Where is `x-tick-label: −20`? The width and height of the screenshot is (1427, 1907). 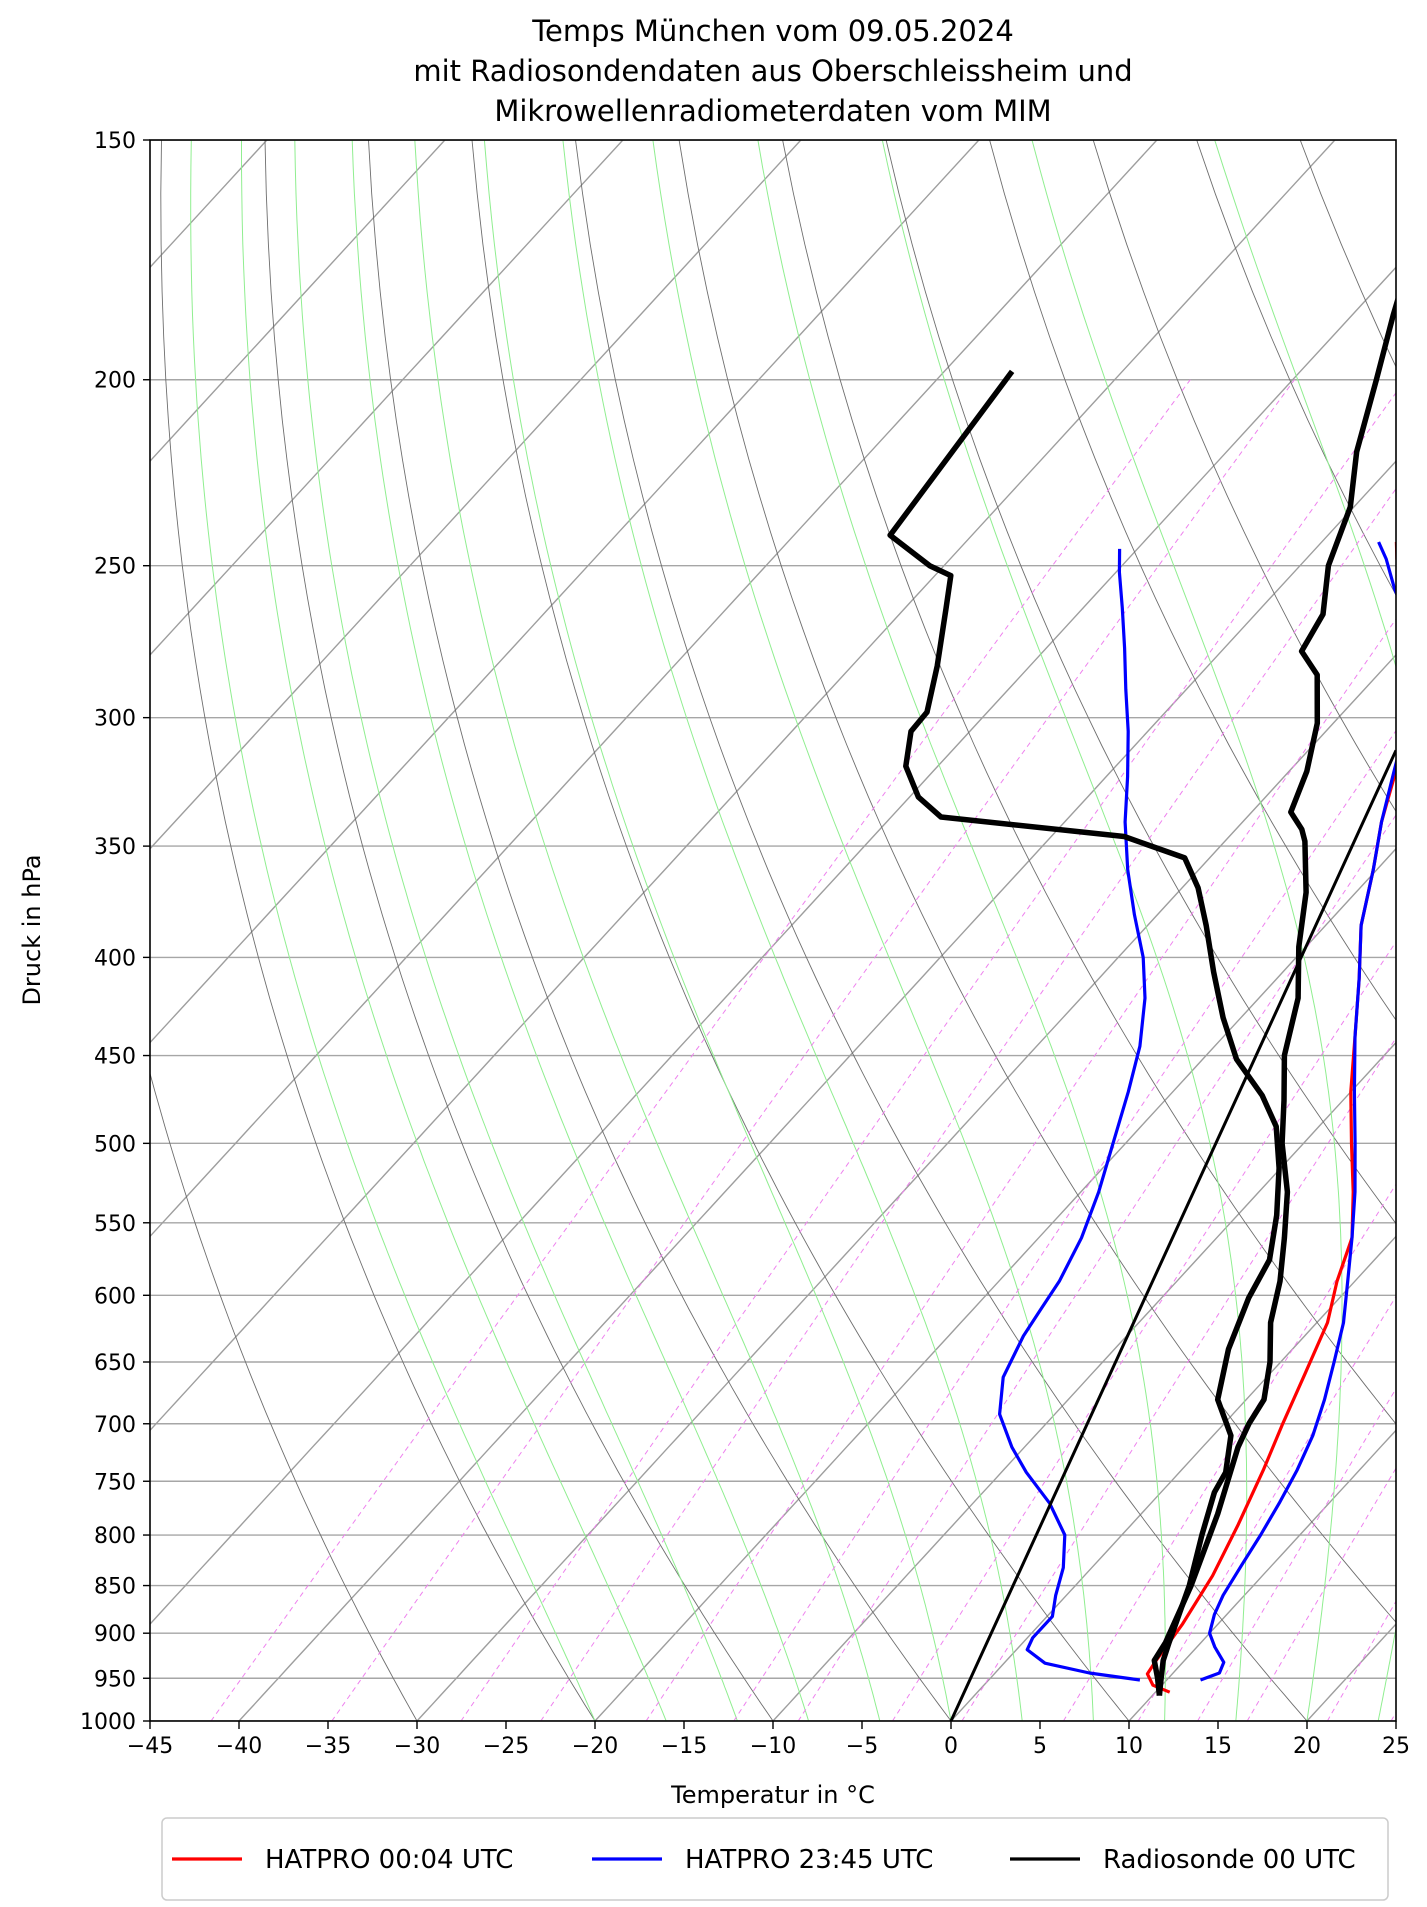
x-tick-label: −20 is located at coordinates (595, 1746).